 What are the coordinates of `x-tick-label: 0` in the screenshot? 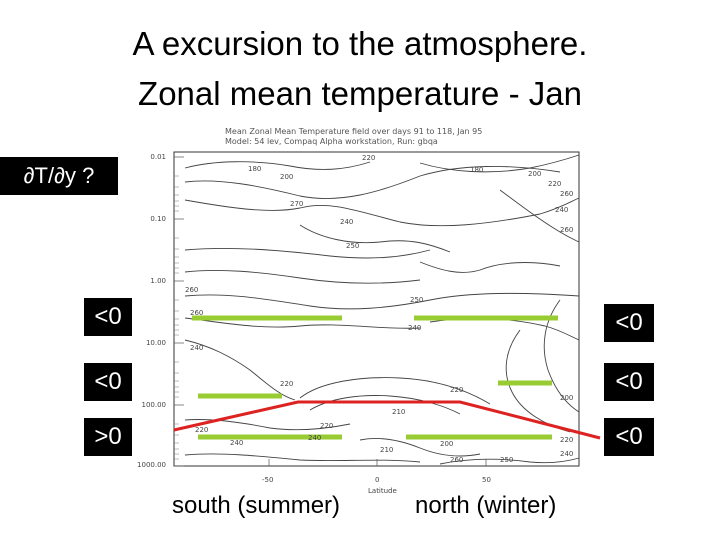 It's located at (377, 480).